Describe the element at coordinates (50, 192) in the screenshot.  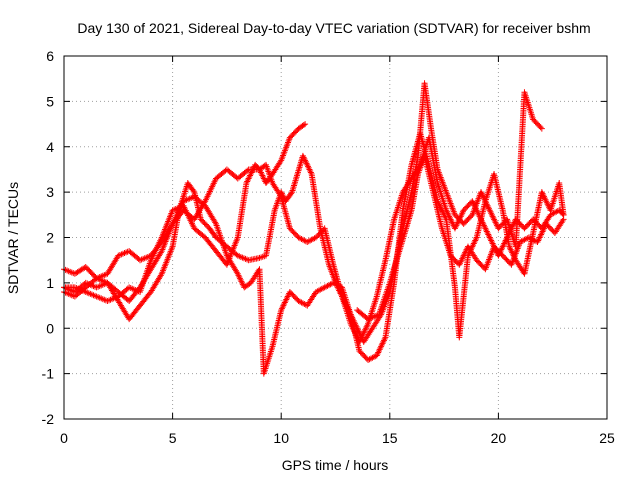
I see `y-tick-label: 3` at that location.